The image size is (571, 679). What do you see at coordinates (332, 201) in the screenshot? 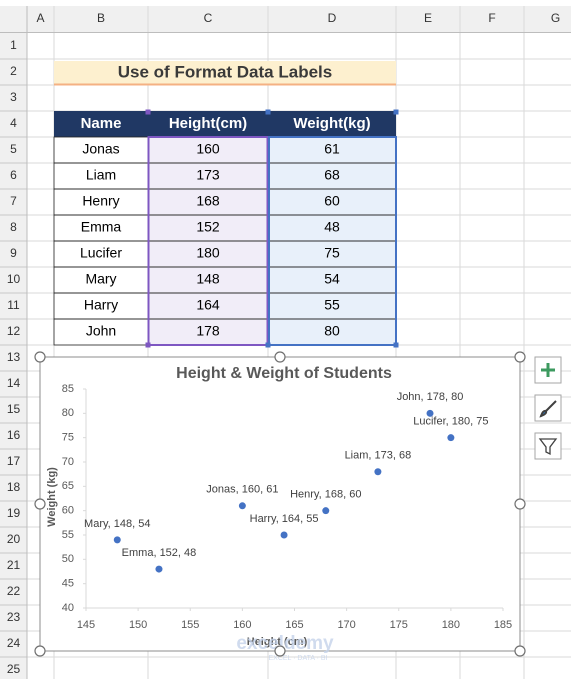
I see `table-cell-text: 60` at bounding box center [332, 201].